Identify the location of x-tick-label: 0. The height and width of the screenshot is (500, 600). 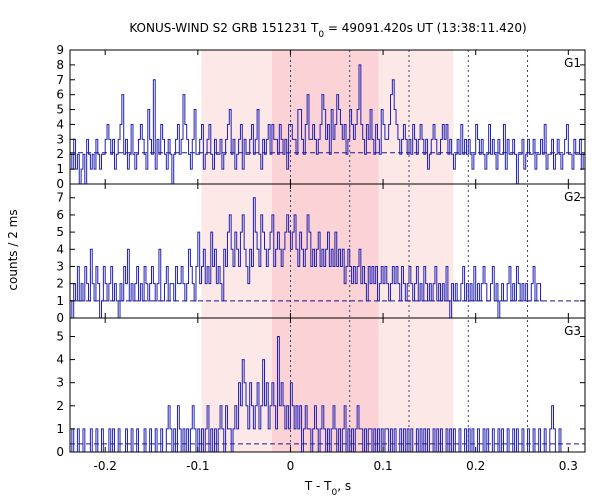
(291, 466).